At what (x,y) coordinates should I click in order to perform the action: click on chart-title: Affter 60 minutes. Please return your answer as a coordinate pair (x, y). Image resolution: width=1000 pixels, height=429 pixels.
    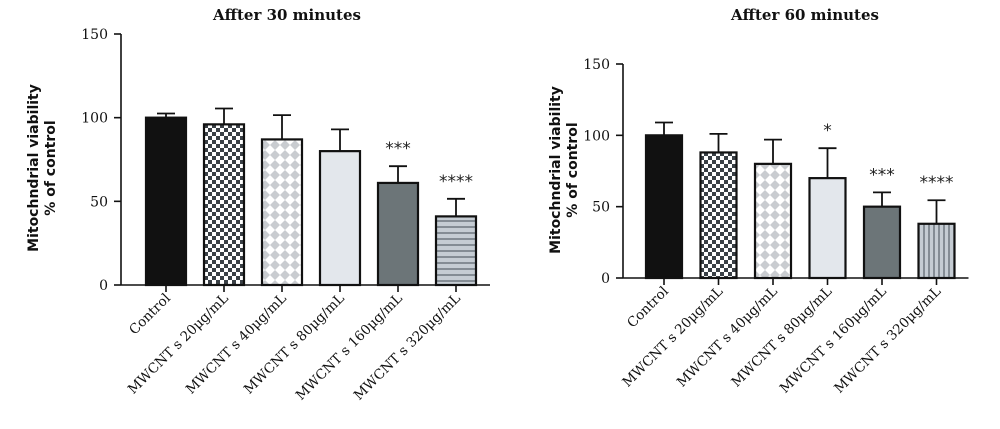
    Looking at the image, I should click on (804, 15).